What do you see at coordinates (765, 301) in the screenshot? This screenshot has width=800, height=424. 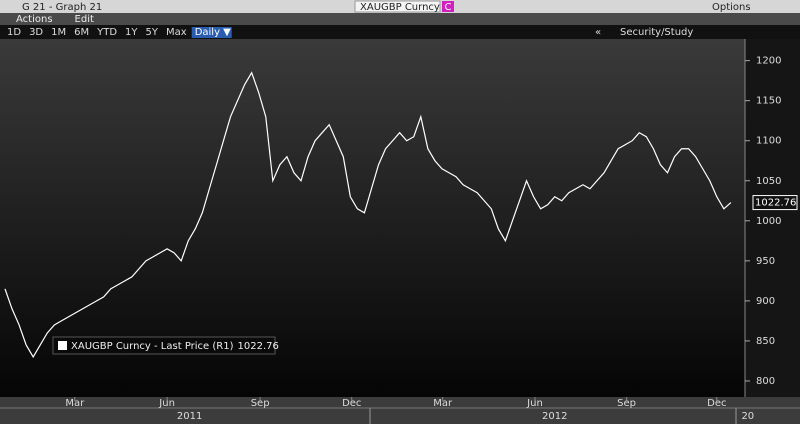 I see `y-tick-label: 900` at bounding box center [765, 301].